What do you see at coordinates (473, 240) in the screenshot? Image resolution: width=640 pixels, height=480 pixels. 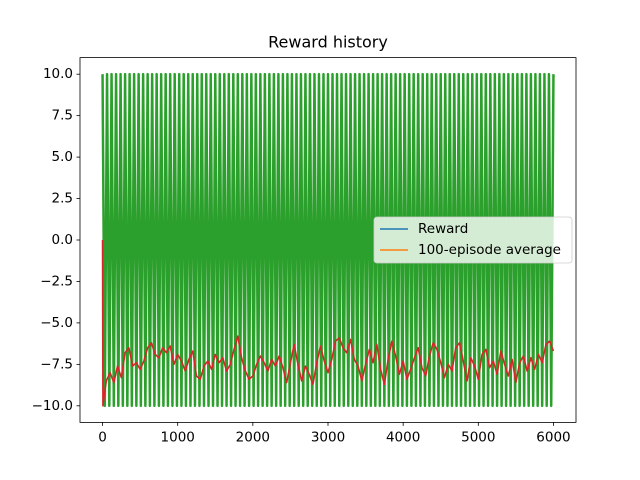 I see `legend-box` at bounding box center [473, 240].